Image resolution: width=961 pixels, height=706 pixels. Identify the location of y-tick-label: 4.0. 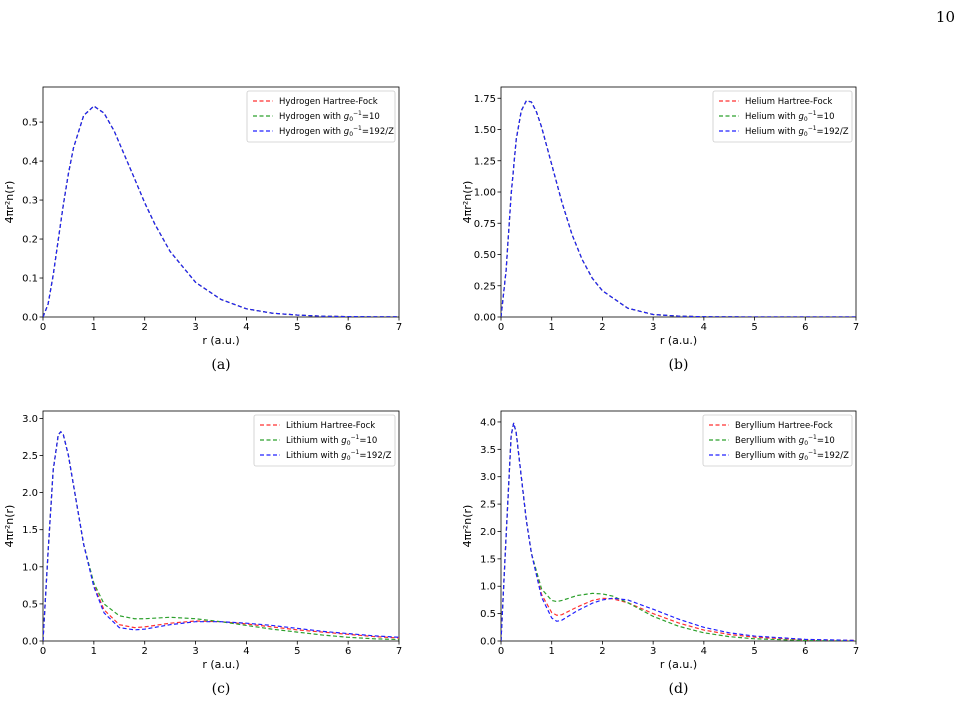
(488, 422).